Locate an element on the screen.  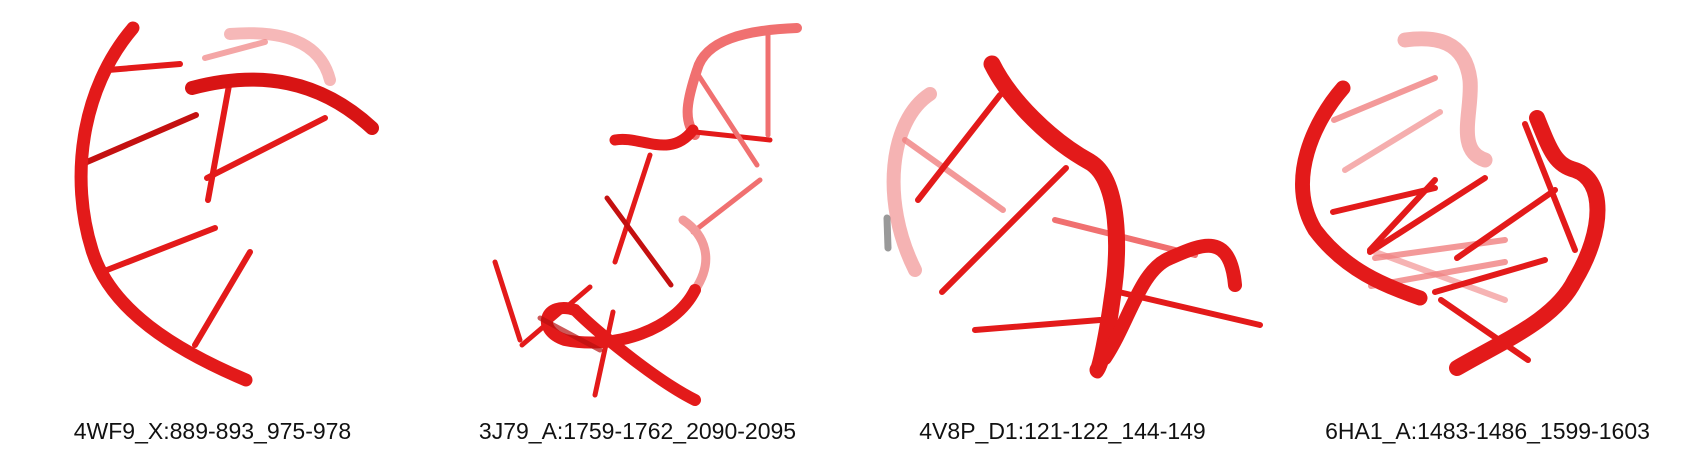
structure-caption: 4WF9_X:889-893_975-978 is located at coordinates (212, 431).